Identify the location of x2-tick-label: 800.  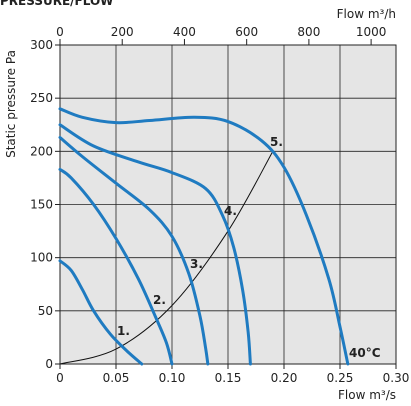
(308, 32).